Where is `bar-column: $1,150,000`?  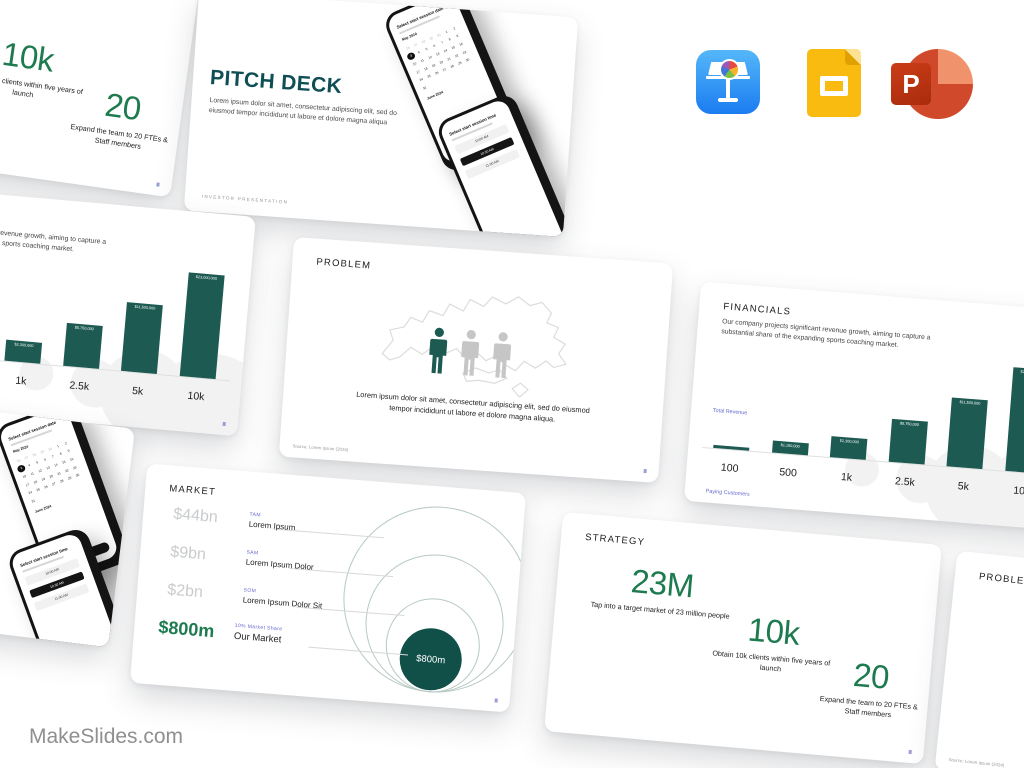
bar-column: $1,150,000 is located at coordinates (790, 448).